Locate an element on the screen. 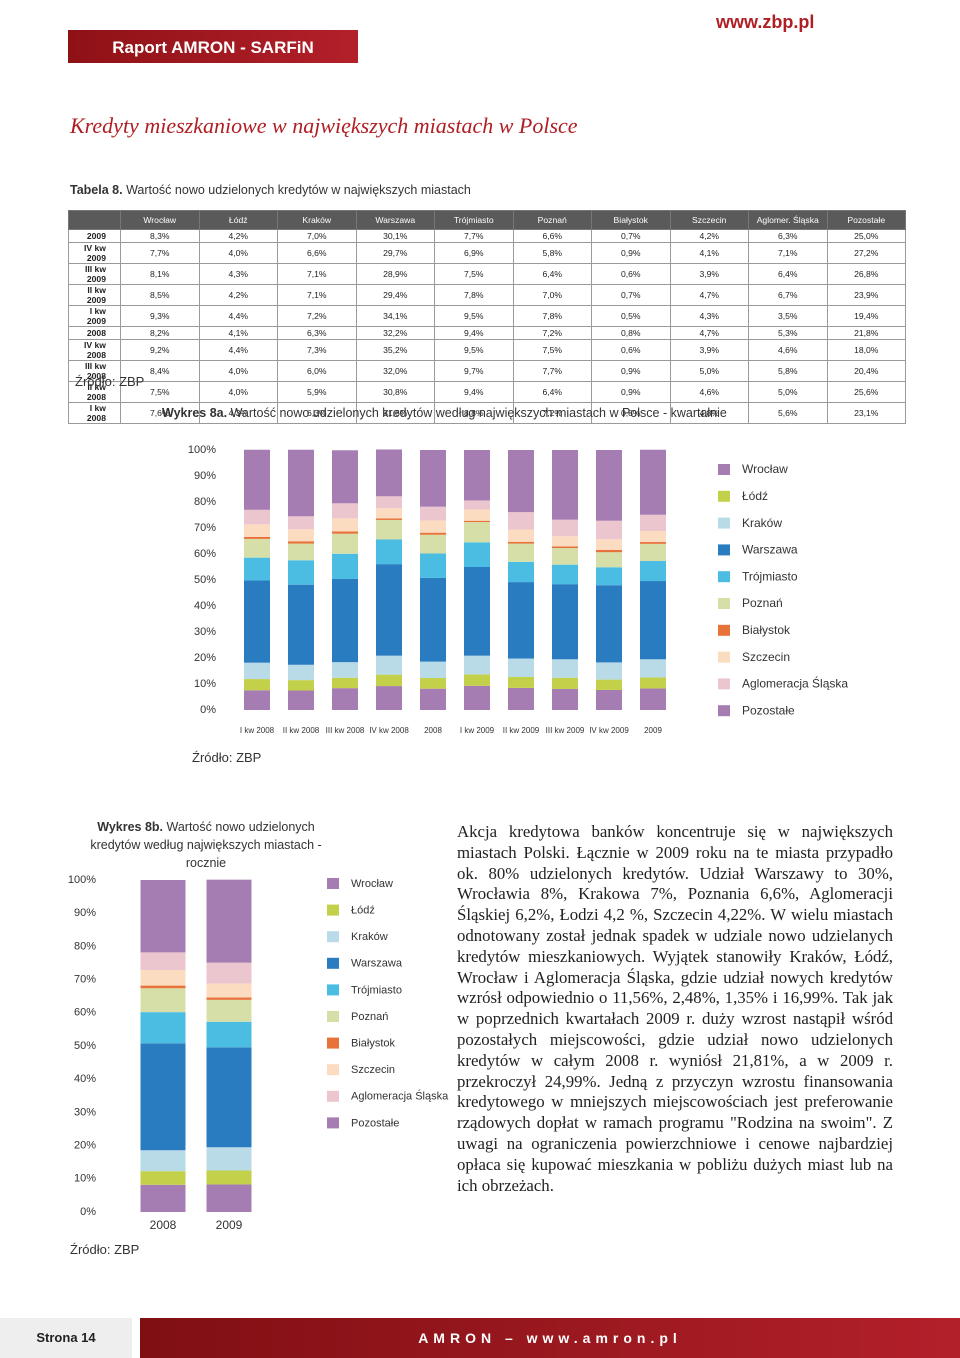 The width and height of the screenshot is (960, 1358). cell: 21,8% is located at coordinates (866, 333).